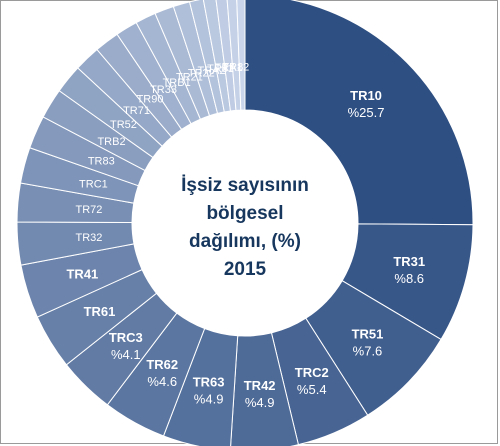 Image resolution: width=500 pixels, height=446 pixels. Describe the element at coordinates (235, 68) in the screenshot. I see `slice-label-tr82: TR82` at that location.